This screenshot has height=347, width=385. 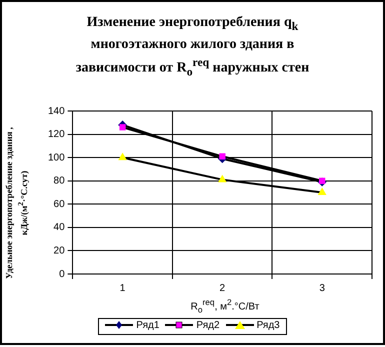 What do you see at coordinates (57, 111) in the screenshot?
I see `y-tick-label: 140` at bounding box center [57, 111].